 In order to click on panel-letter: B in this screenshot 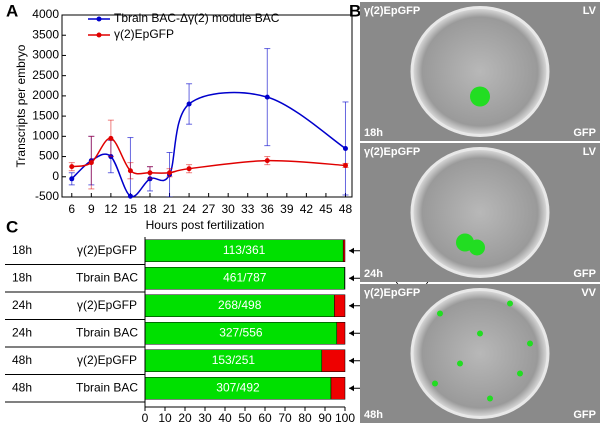, I will do `click(355, 10)`.